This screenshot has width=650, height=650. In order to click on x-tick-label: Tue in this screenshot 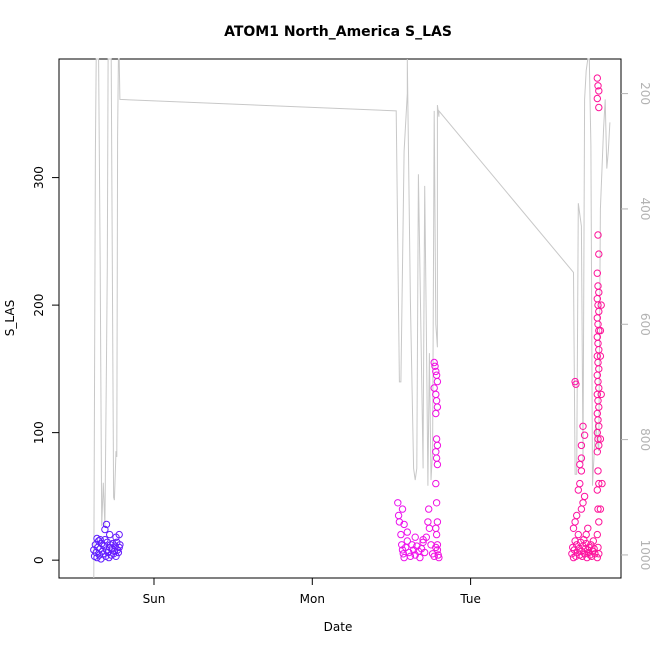, I will do `click(470, 599)`.